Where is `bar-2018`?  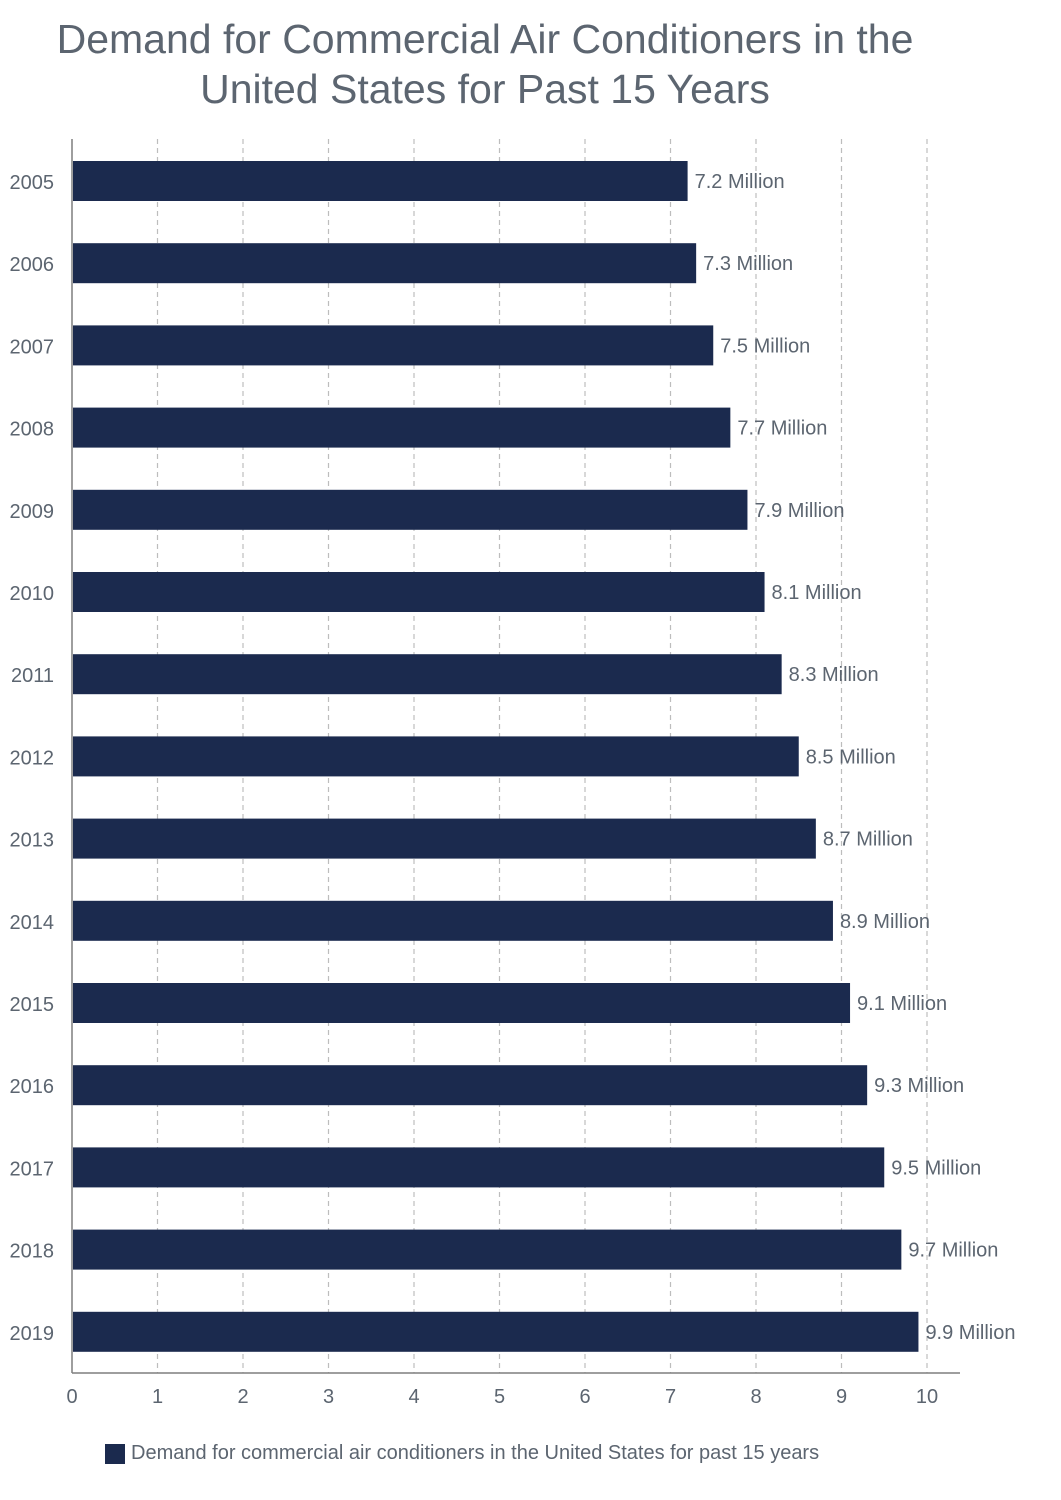
bar-2018 is located at coordinates (487, 1249).